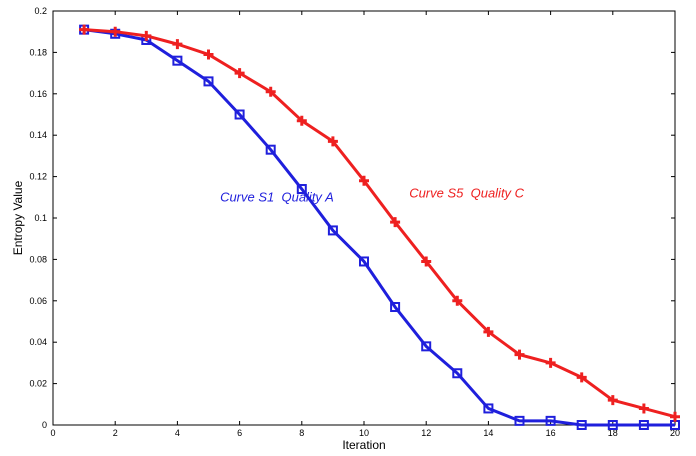 The height and width of the screenshot is (456, 696). What do you see at coordinates (38, 177) in the screenshot?
I see `y-tick-label: 0.12` at bounding box center [38, 177].